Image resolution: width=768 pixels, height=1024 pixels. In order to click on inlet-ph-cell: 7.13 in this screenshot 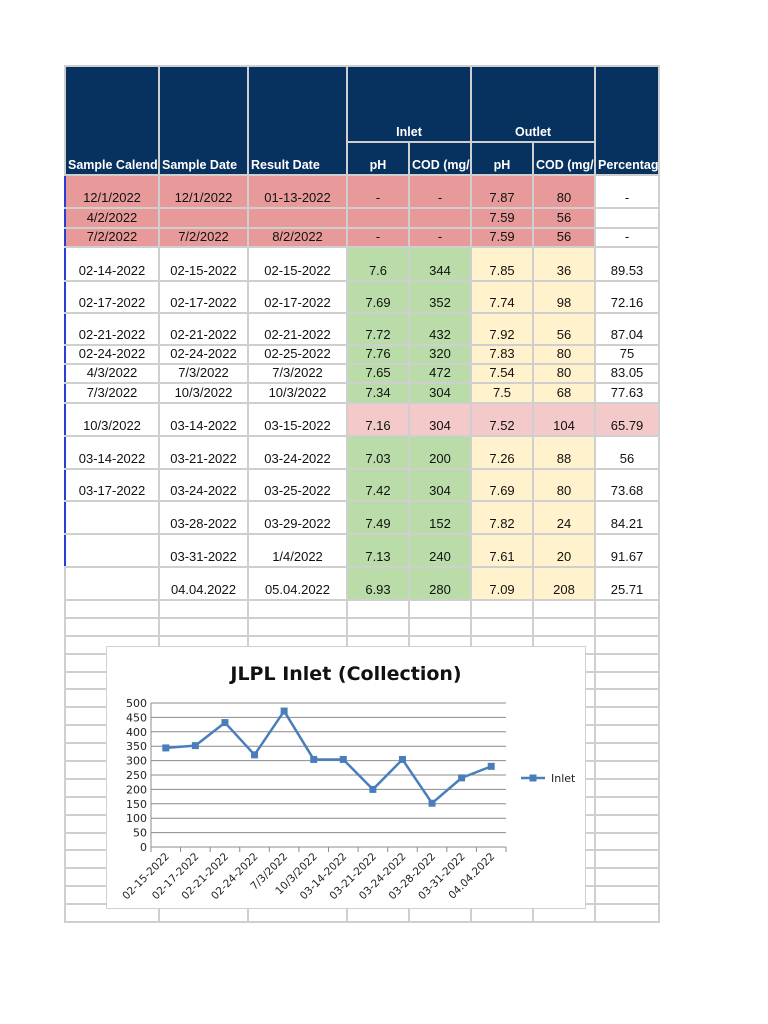, I will do `click(378, 550)`.